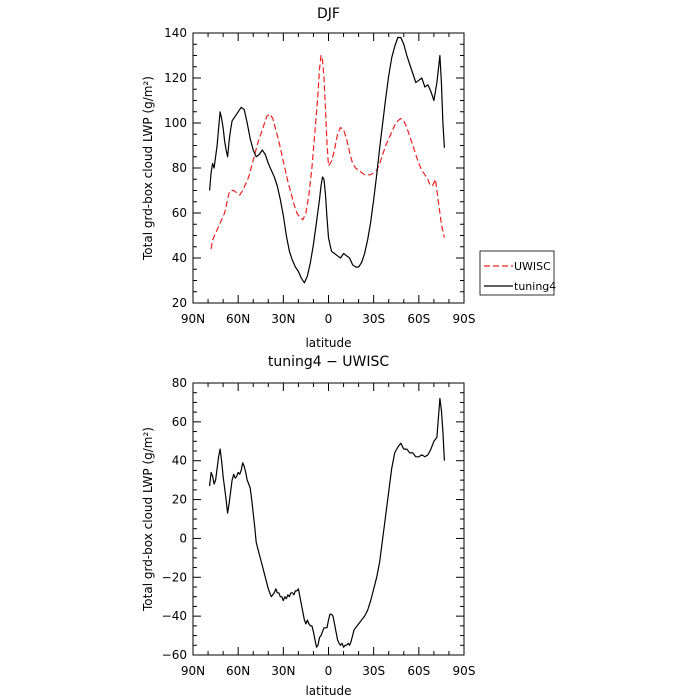 This screenshot has height=700, width=700. What do you see at coordinates (175, 123) in the screenshot?
I see `y-tick-label: 100` at bounding box center [175, 123].